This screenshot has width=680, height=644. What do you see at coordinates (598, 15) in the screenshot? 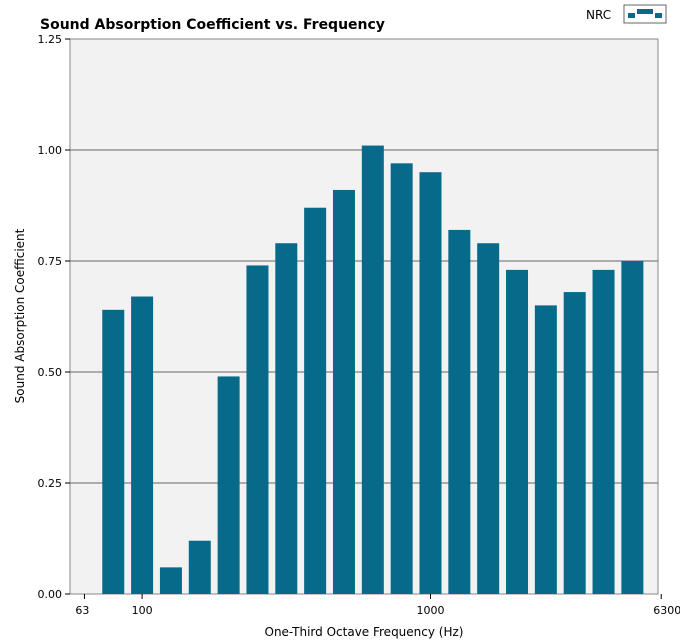
I see `legend-label: NRC` at bounding box center [598, 15].